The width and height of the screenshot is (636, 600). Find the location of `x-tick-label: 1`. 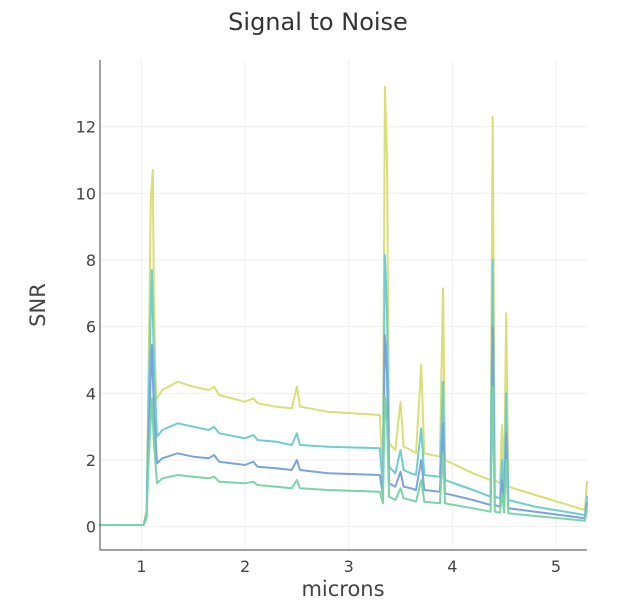

x-tick-label: 1 is located at coordinates (141, 566).